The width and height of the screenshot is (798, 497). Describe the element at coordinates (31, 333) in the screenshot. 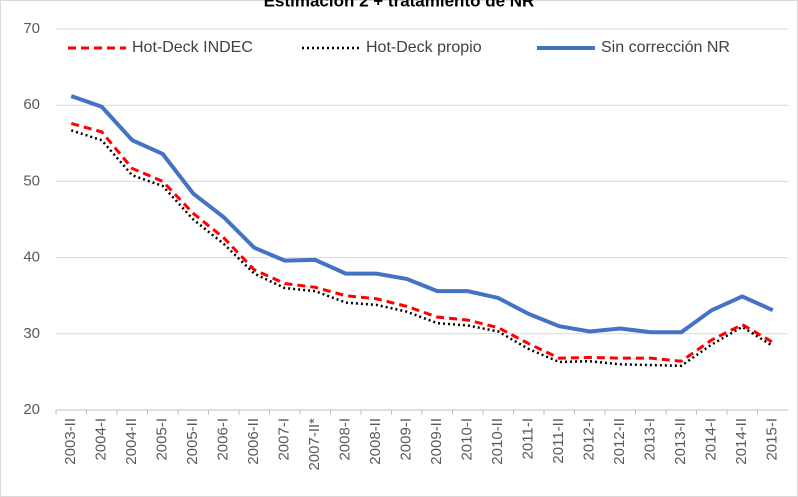

I see `y-tick-label: 30` at that location.